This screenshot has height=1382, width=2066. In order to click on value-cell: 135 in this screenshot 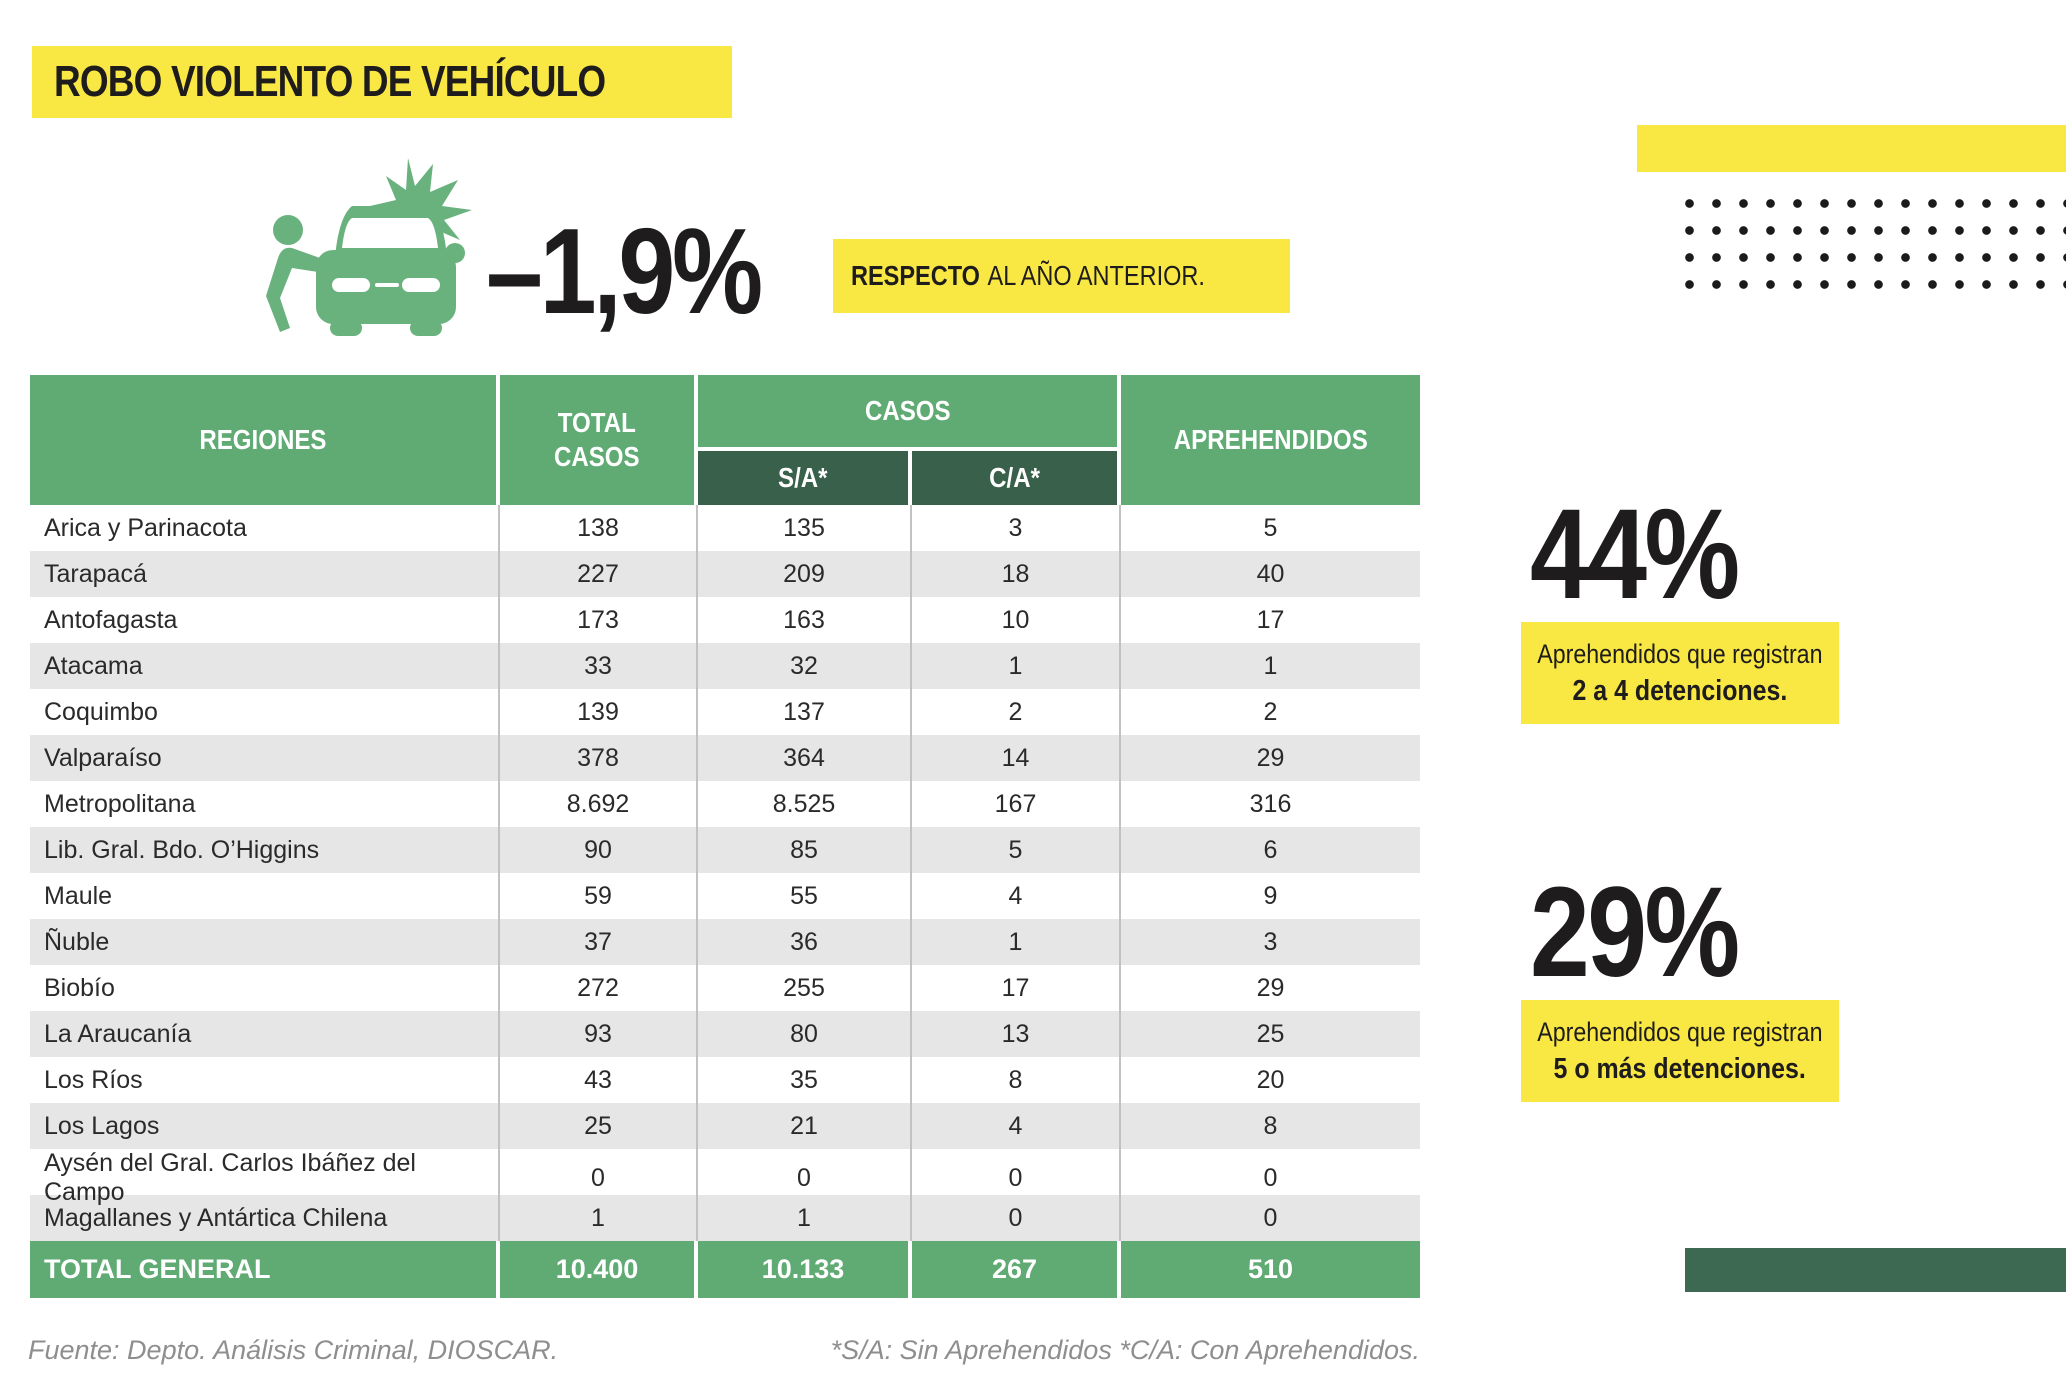, I will do `click(805, 528)`.